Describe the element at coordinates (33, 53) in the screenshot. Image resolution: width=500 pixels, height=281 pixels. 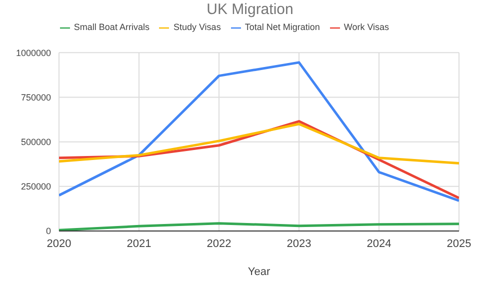
I see `y-tick-label: 1000000` at that location.